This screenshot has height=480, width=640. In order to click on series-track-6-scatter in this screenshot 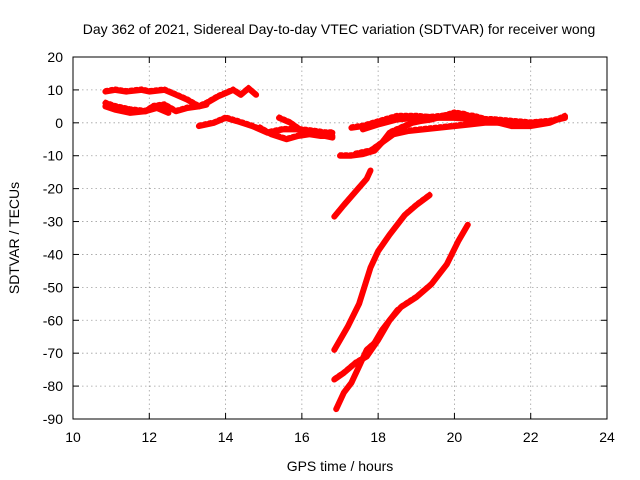, I will do `click(305, 126)`.